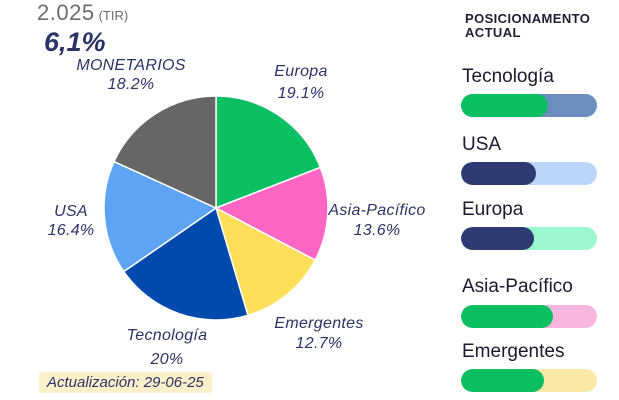 This screenshot has width=619, height=400. What do you see at coordinates (502, 380) in the screenshot?
I see `position-fill-emergentes` at bounding box center [502, 380].